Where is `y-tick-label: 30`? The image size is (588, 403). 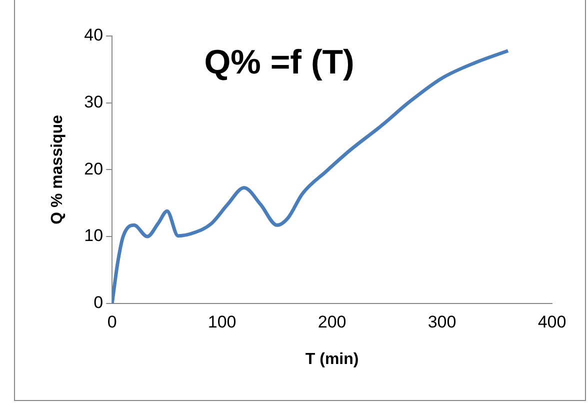
y-tick-label: 30 is located at coordinates (94, 102).